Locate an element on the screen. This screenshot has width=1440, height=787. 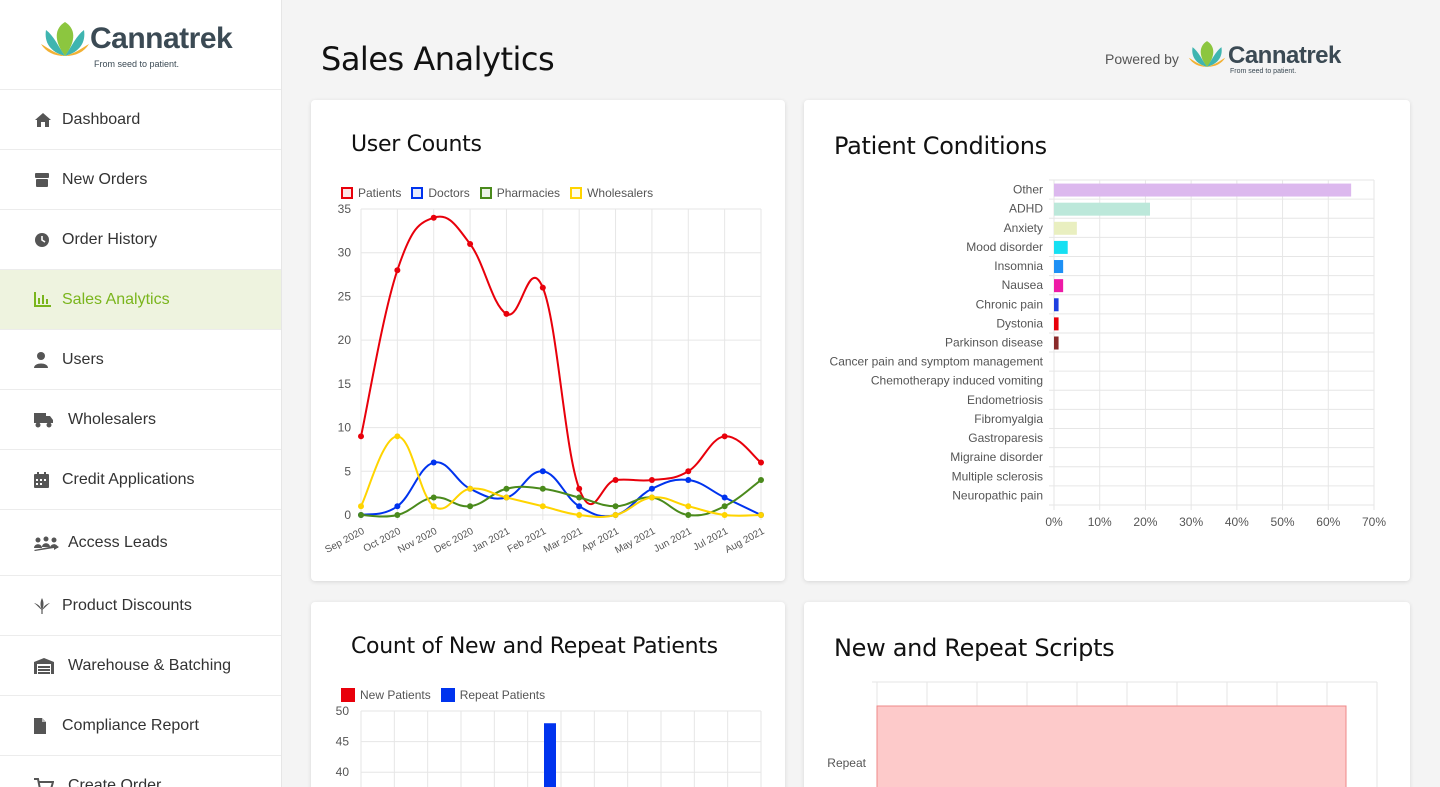
legend-item: New Patients is located at coordinates (386, 695).